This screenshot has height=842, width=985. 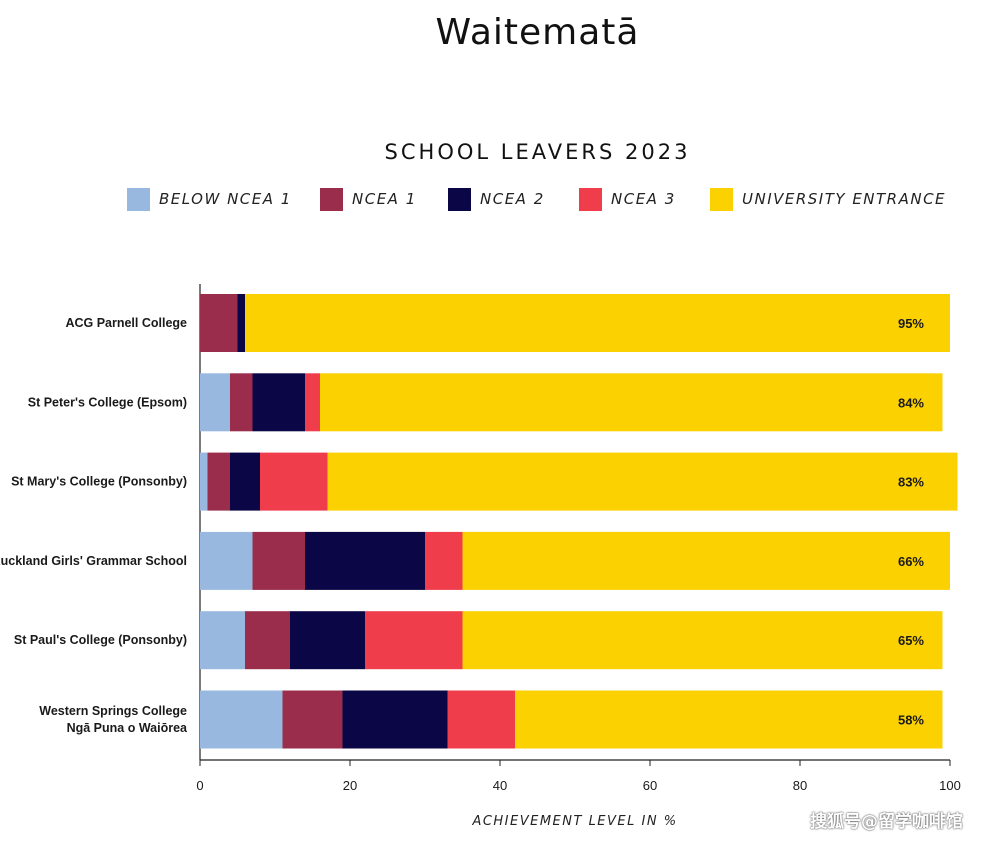 I want to click on legend-label-university-entrance: UNIVERSITY ENTRANCE, so click(x=844, y=199).